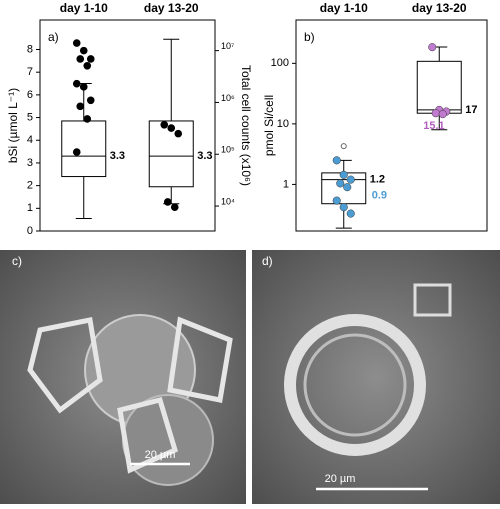 The width and height of the screenshot is (500, 509). Describe the element at coordinates (17, 261) in the screenshot. I see `panel-label: c)` at that location.